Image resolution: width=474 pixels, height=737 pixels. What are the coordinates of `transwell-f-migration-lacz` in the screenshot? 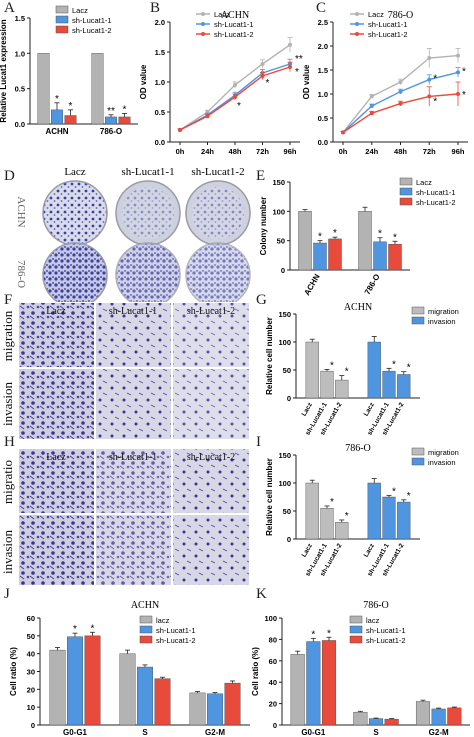 It's located at (56, 335).